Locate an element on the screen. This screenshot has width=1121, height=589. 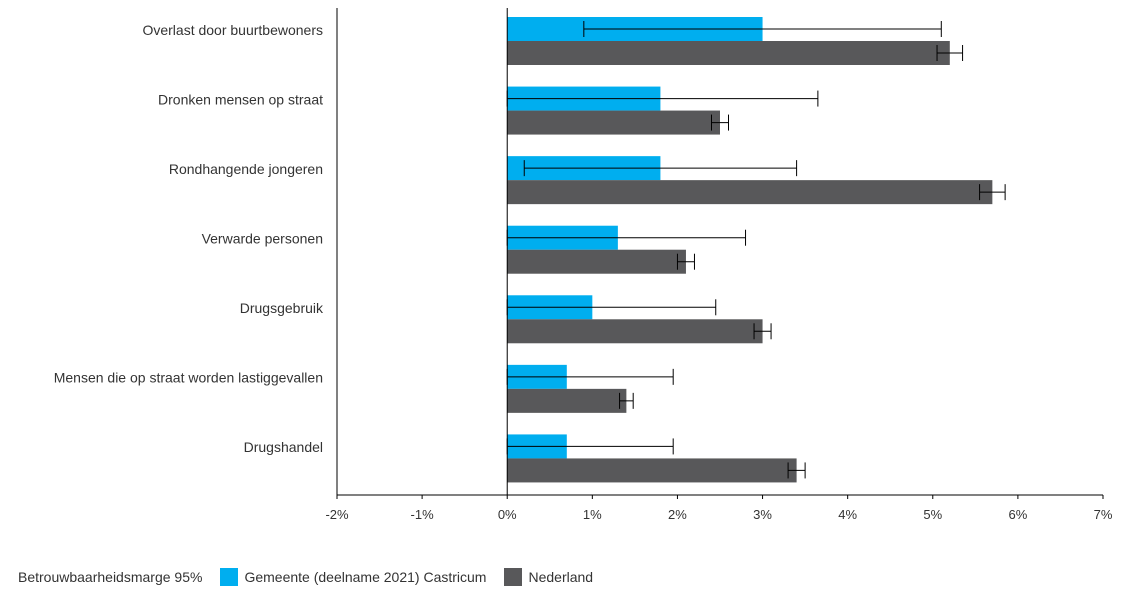
category-label: Drugsgebruik is located at coordinates (282, 308).